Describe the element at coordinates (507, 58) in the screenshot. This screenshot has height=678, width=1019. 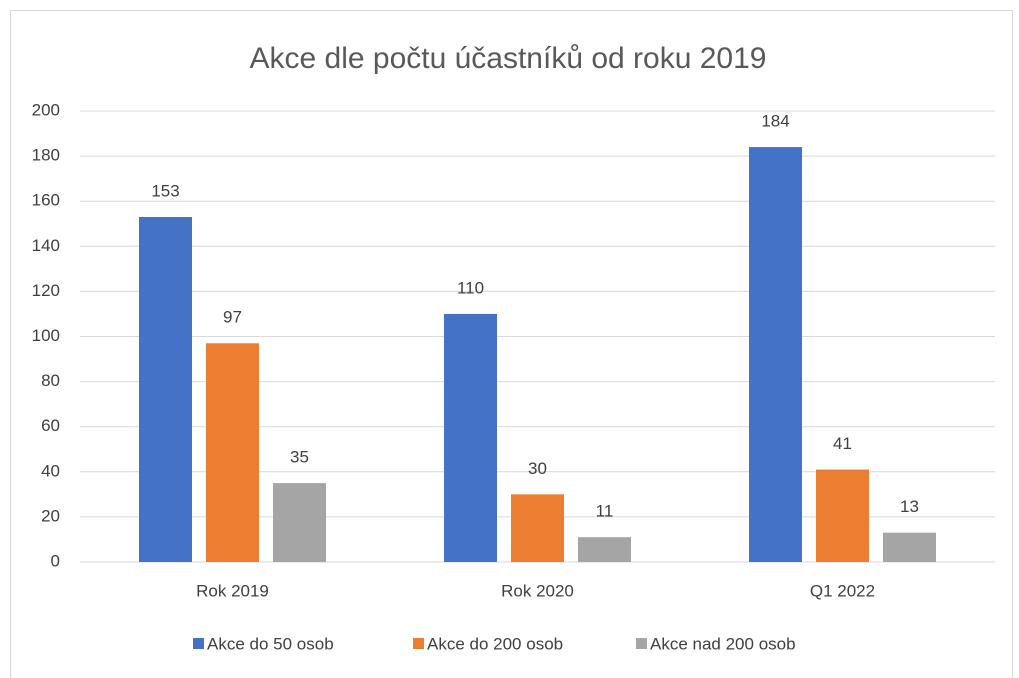
I see `chart-title: Akce dle počtu účastníků od roku 2019` at that location.